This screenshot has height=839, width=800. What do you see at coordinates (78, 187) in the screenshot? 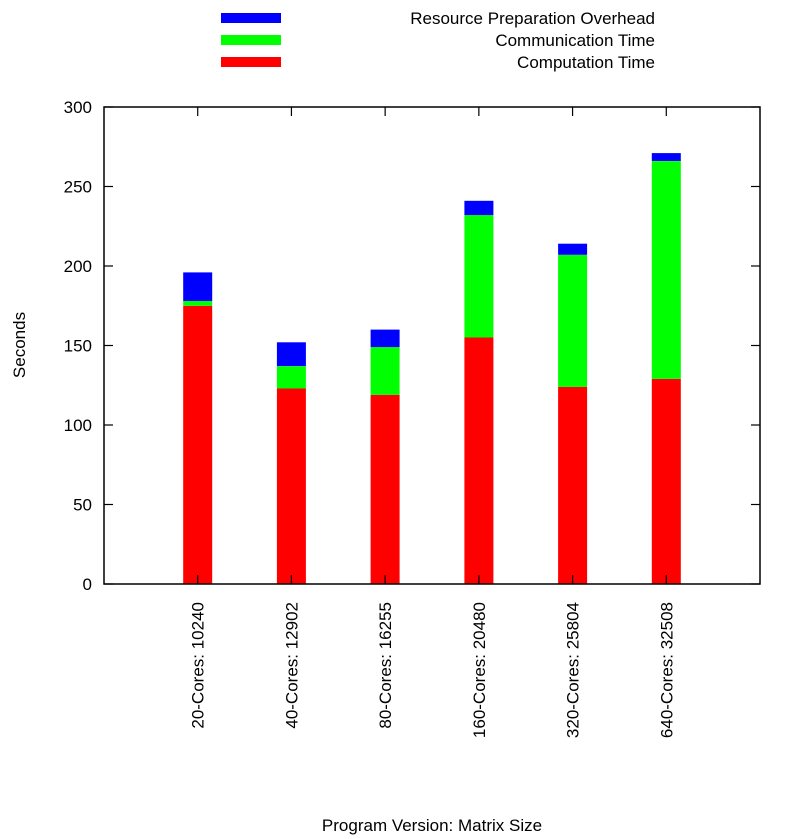
I see `y-tick-label: 250` at bounding box center [78, 187].